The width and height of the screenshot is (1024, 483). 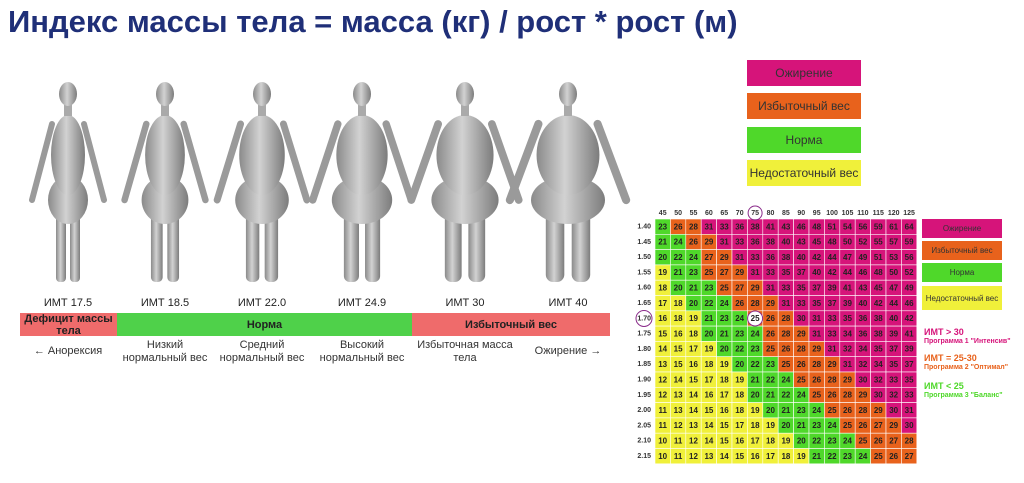 I want to click on category-segment: Норма, so click(x=264, y=324).